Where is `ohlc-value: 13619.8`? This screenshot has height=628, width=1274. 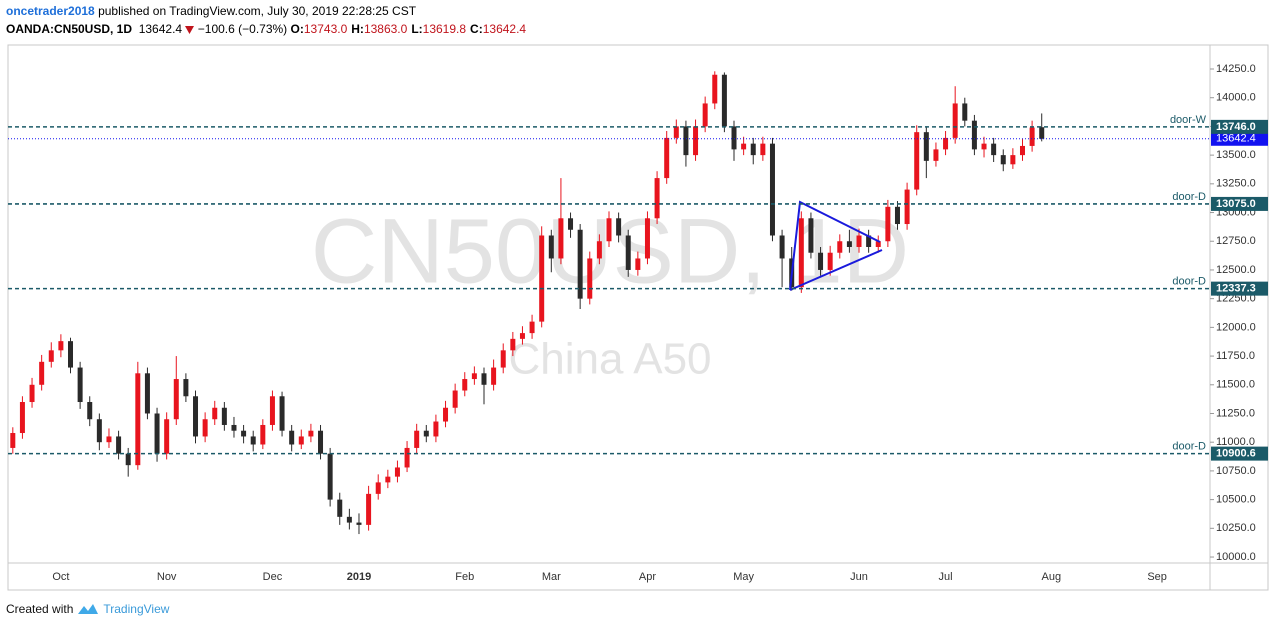
ohlc-value: 13619.8 is located at coordinates (444, 29).